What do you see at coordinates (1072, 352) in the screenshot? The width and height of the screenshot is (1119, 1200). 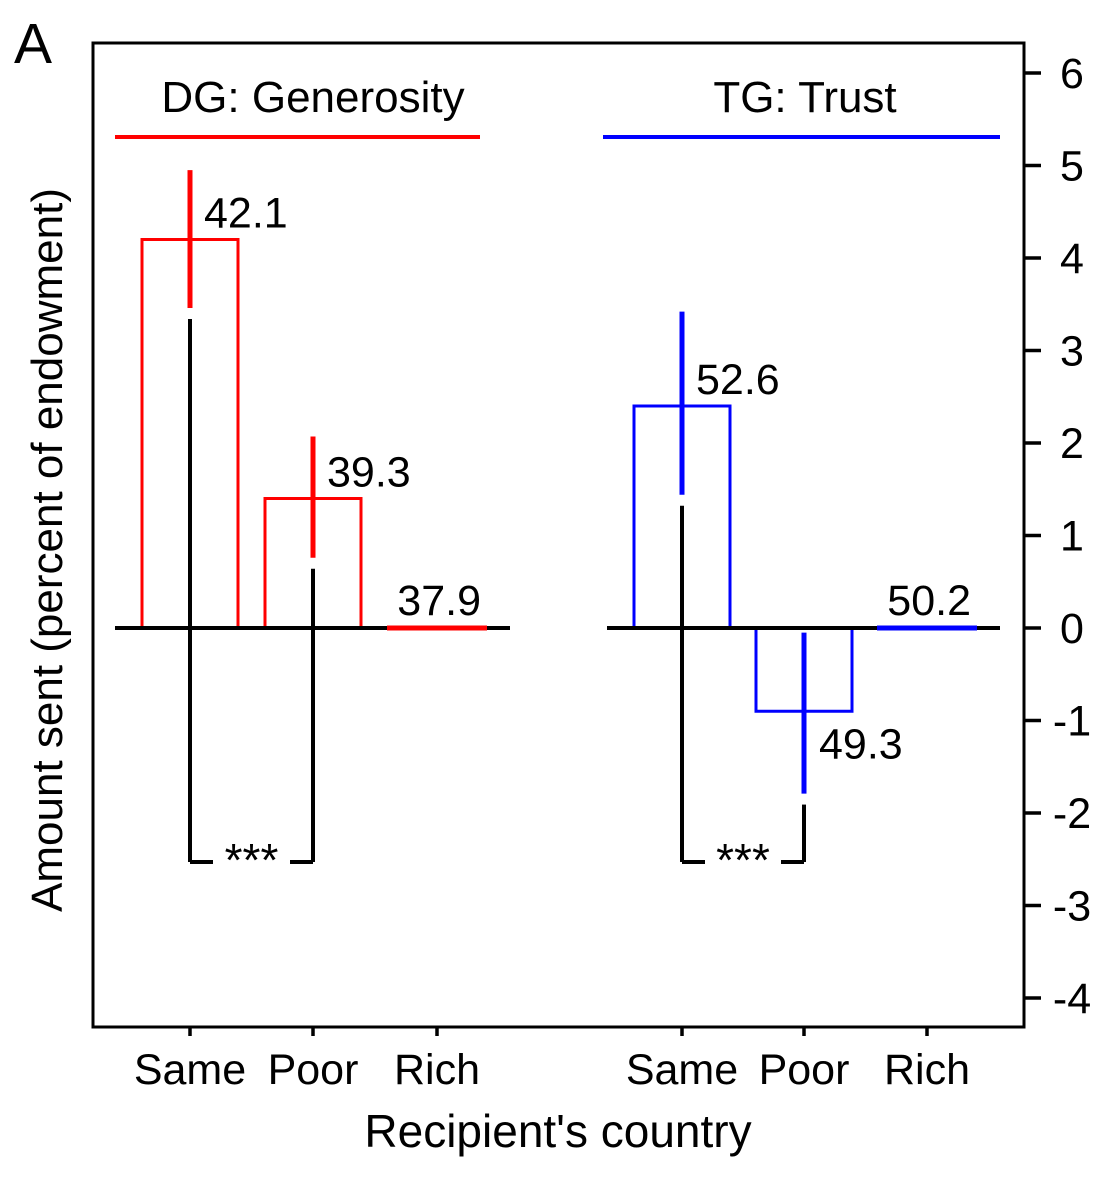 I see `y-tick-label: 3` at bounding box center [1072, 352].